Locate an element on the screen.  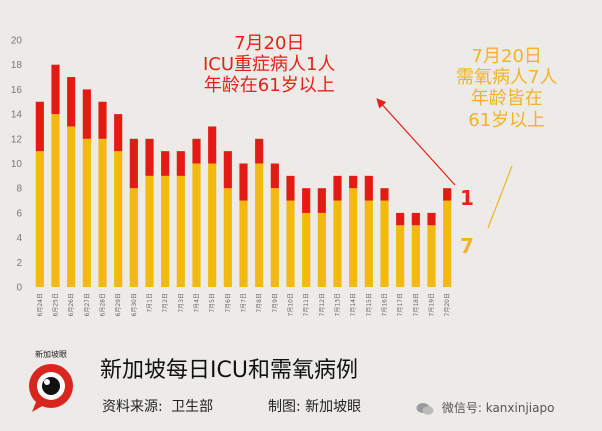
source-credit: 资料来源: 卫生部 is located at coordinates (159, 406).